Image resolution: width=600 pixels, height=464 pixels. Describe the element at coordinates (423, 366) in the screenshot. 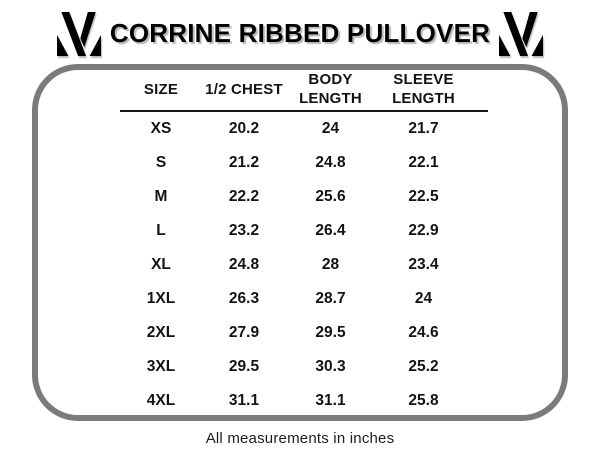

I see `table-cell: 25.2` at that location.